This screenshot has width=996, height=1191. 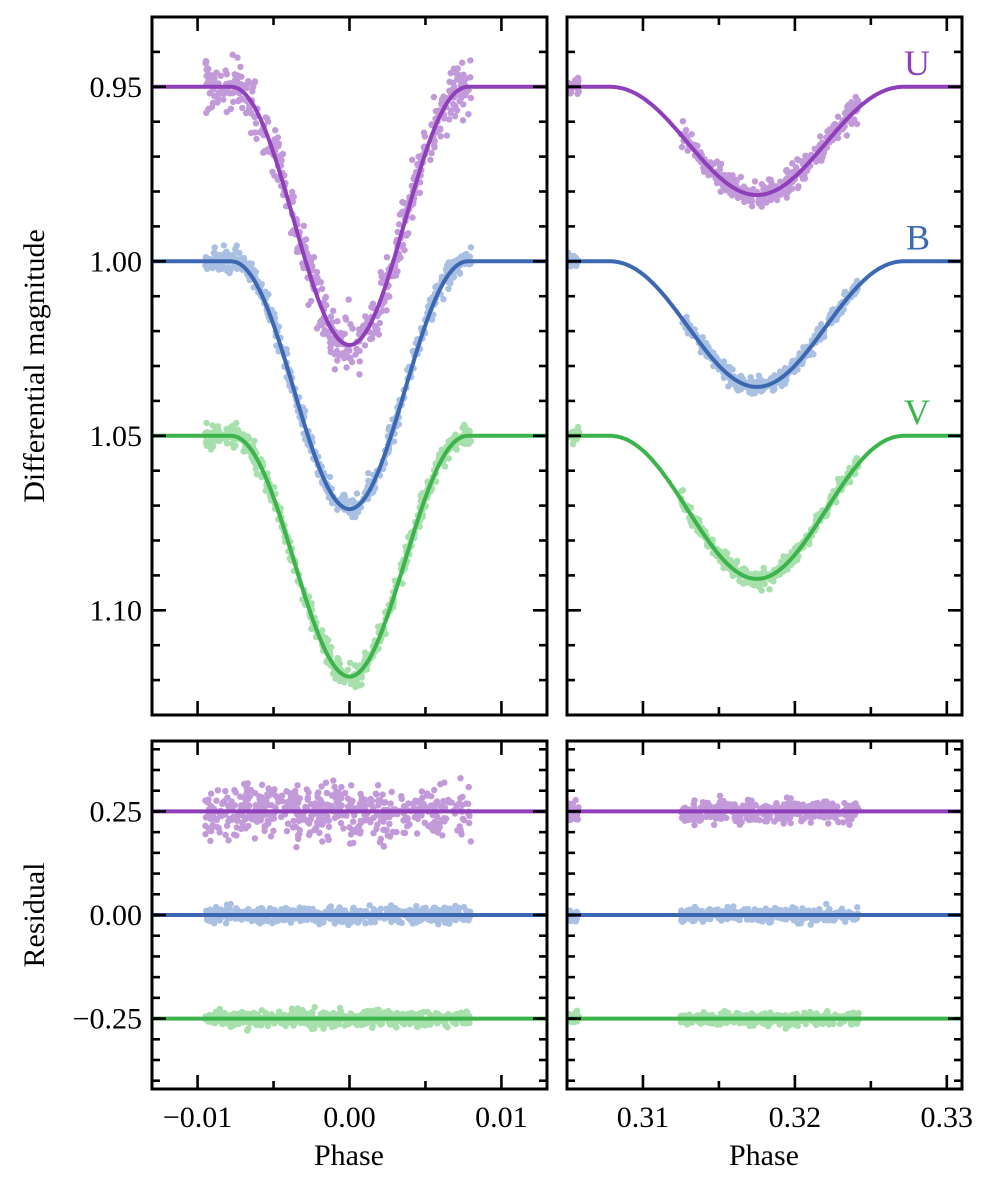 I want to click on model-line-B, so click(x=349, y=385).